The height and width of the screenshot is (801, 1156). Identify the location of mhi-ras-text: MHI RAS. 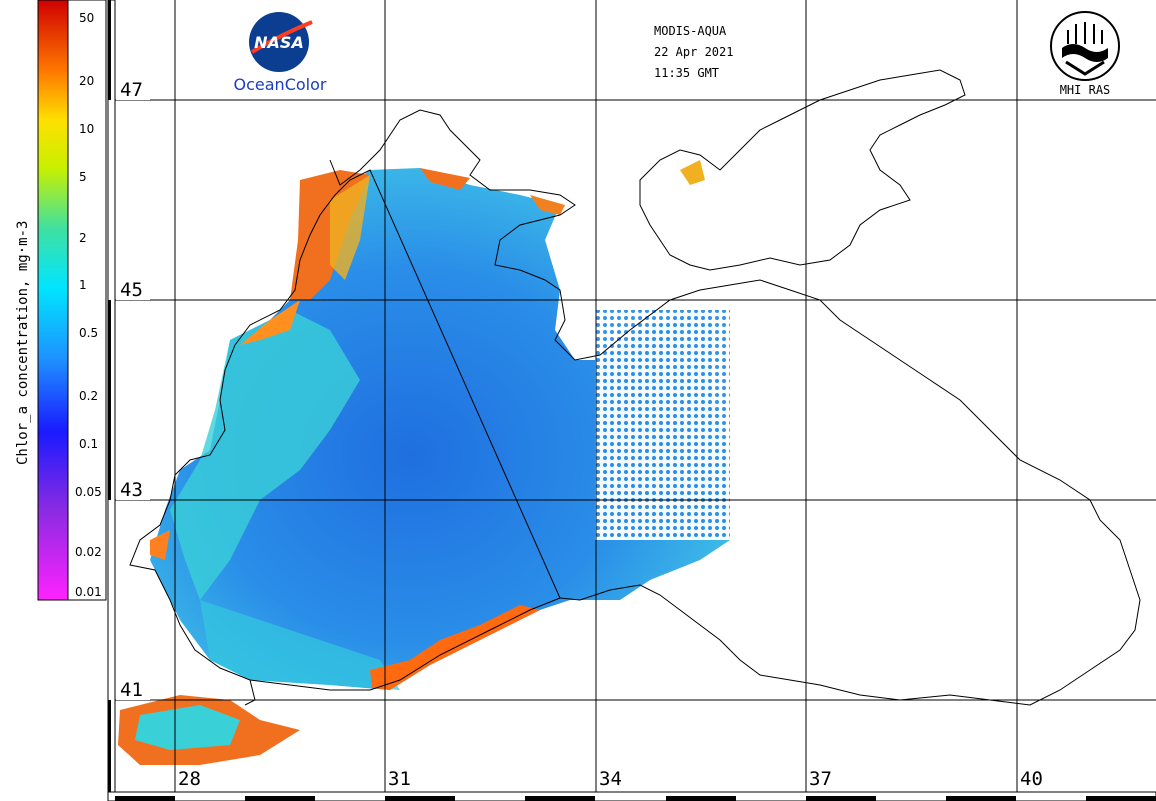
(1085, 90).